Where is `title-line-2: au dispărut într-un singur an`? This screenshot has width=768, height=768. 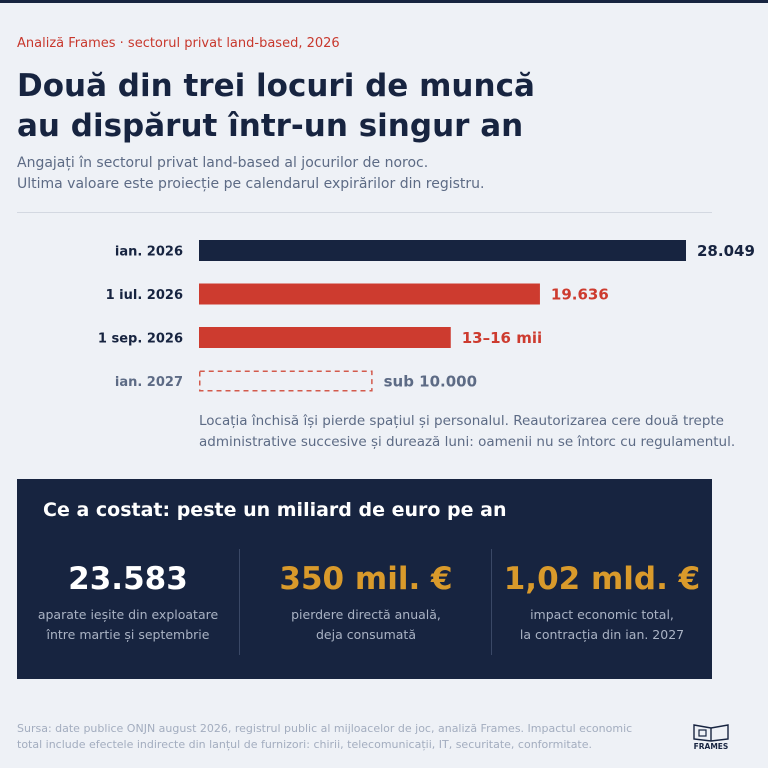 title-line-2: au dispărut într-un singur an is located at coordinates (270, 126).